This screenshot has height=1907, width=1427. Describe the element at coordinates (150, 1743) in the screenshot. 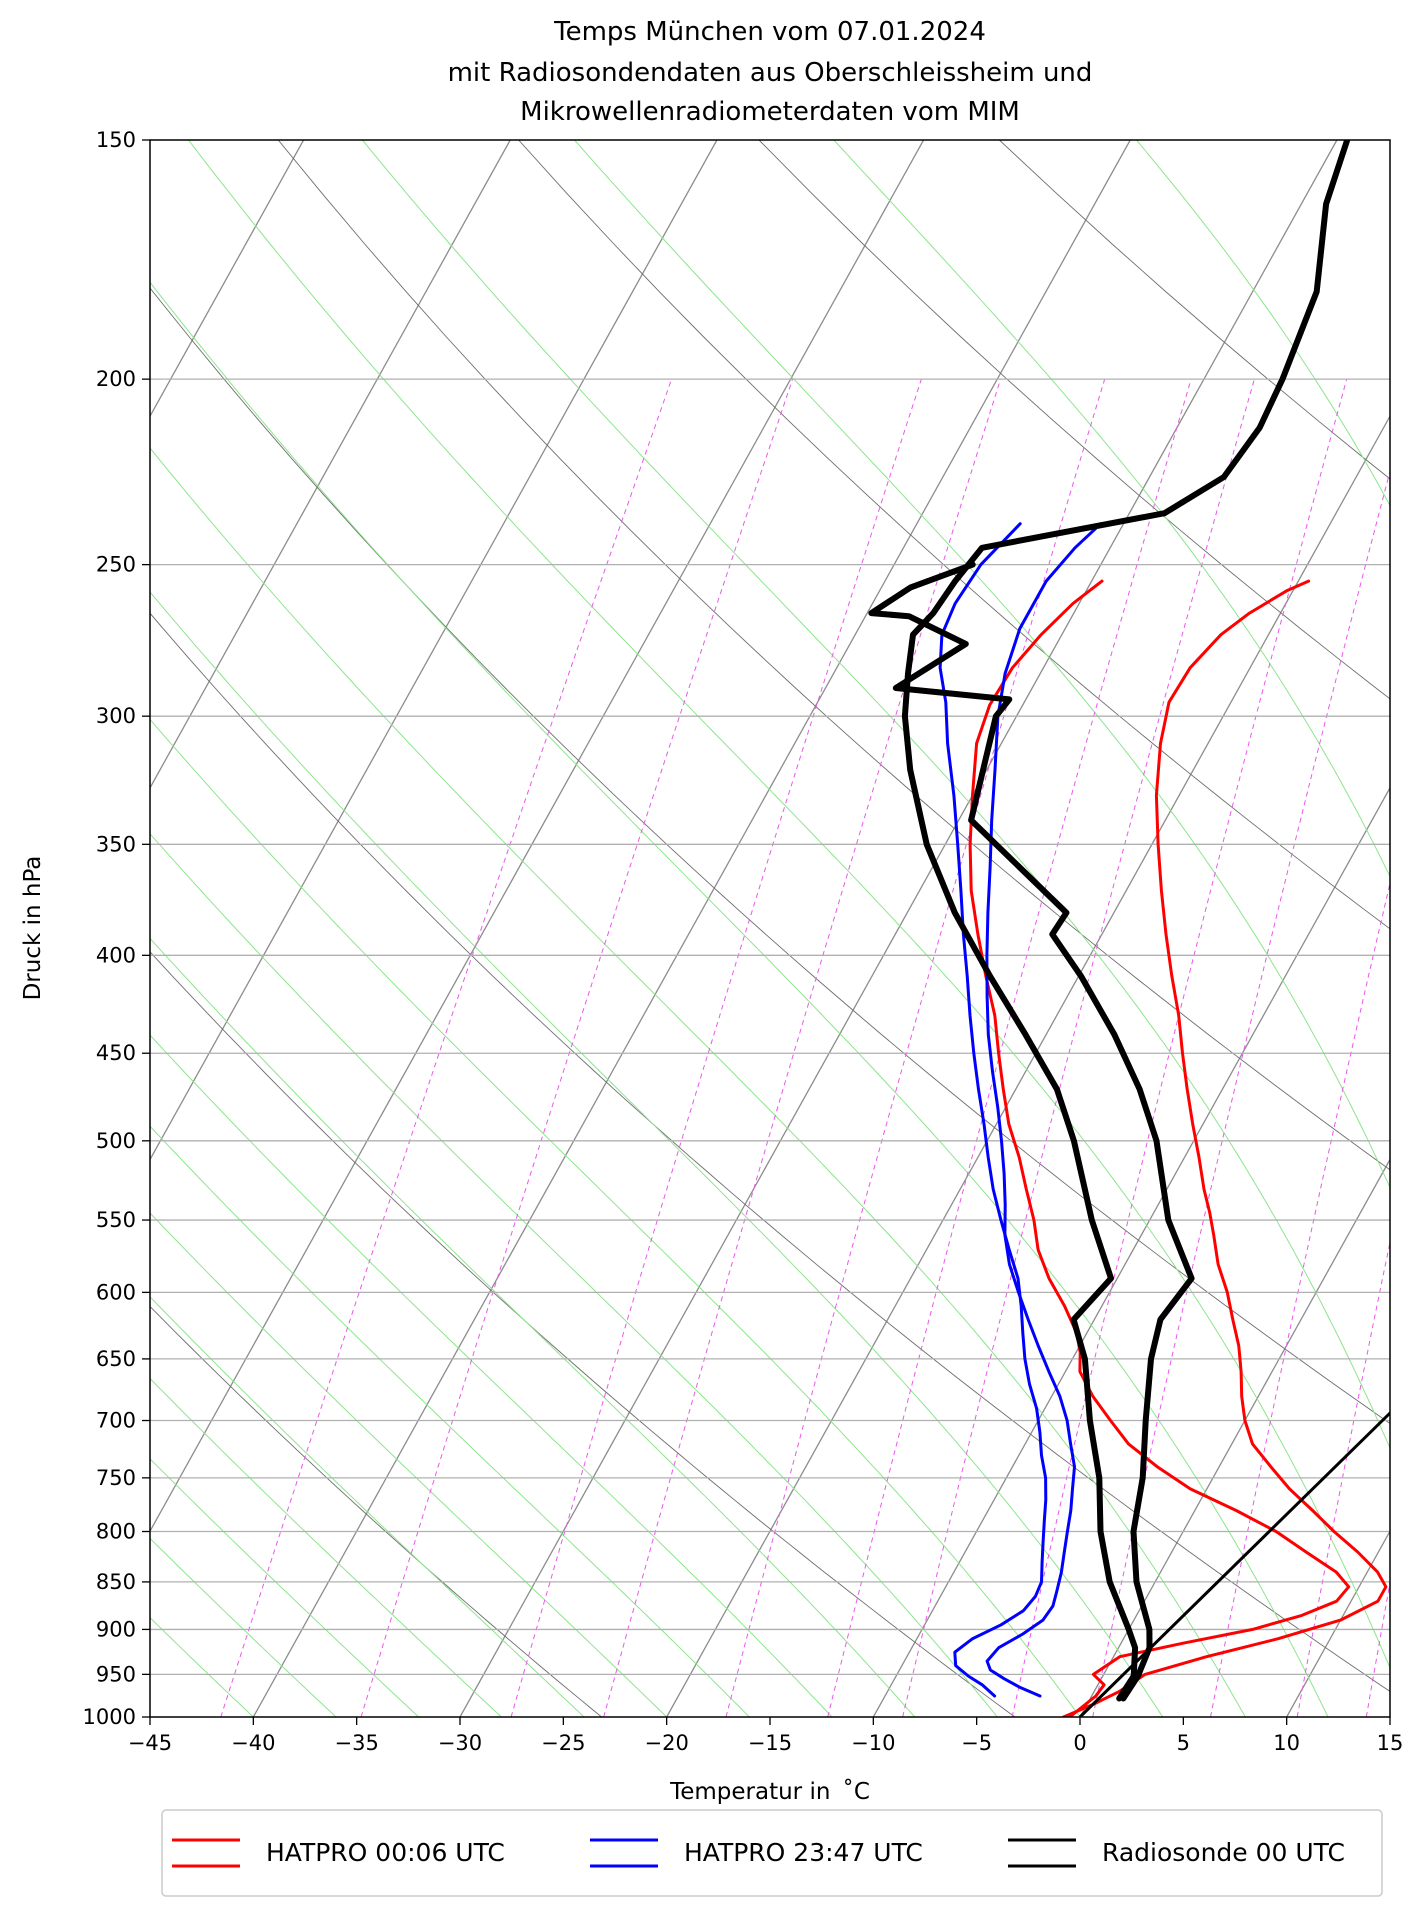

I see `x-tick-label: −45` at that location.